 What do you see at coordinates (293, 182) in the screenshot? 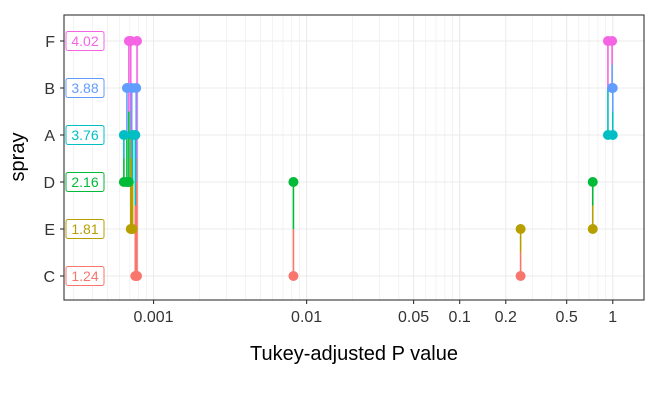
I see `comparison-point-C-D-to` at bounding box center [293, 182].